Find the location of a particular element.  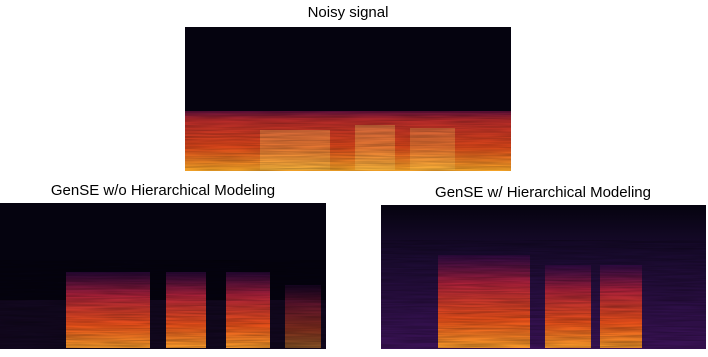

panel-title: GenSE w/ Hierarchical Modeling is located at coordinates (543, 192).